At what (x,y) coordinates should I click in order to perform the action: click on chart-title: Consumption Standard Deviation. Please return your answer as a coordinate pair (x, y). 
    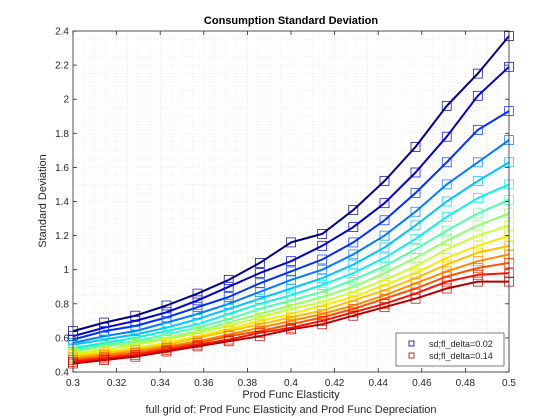
    Looking at the image, I should click on (291, 21).